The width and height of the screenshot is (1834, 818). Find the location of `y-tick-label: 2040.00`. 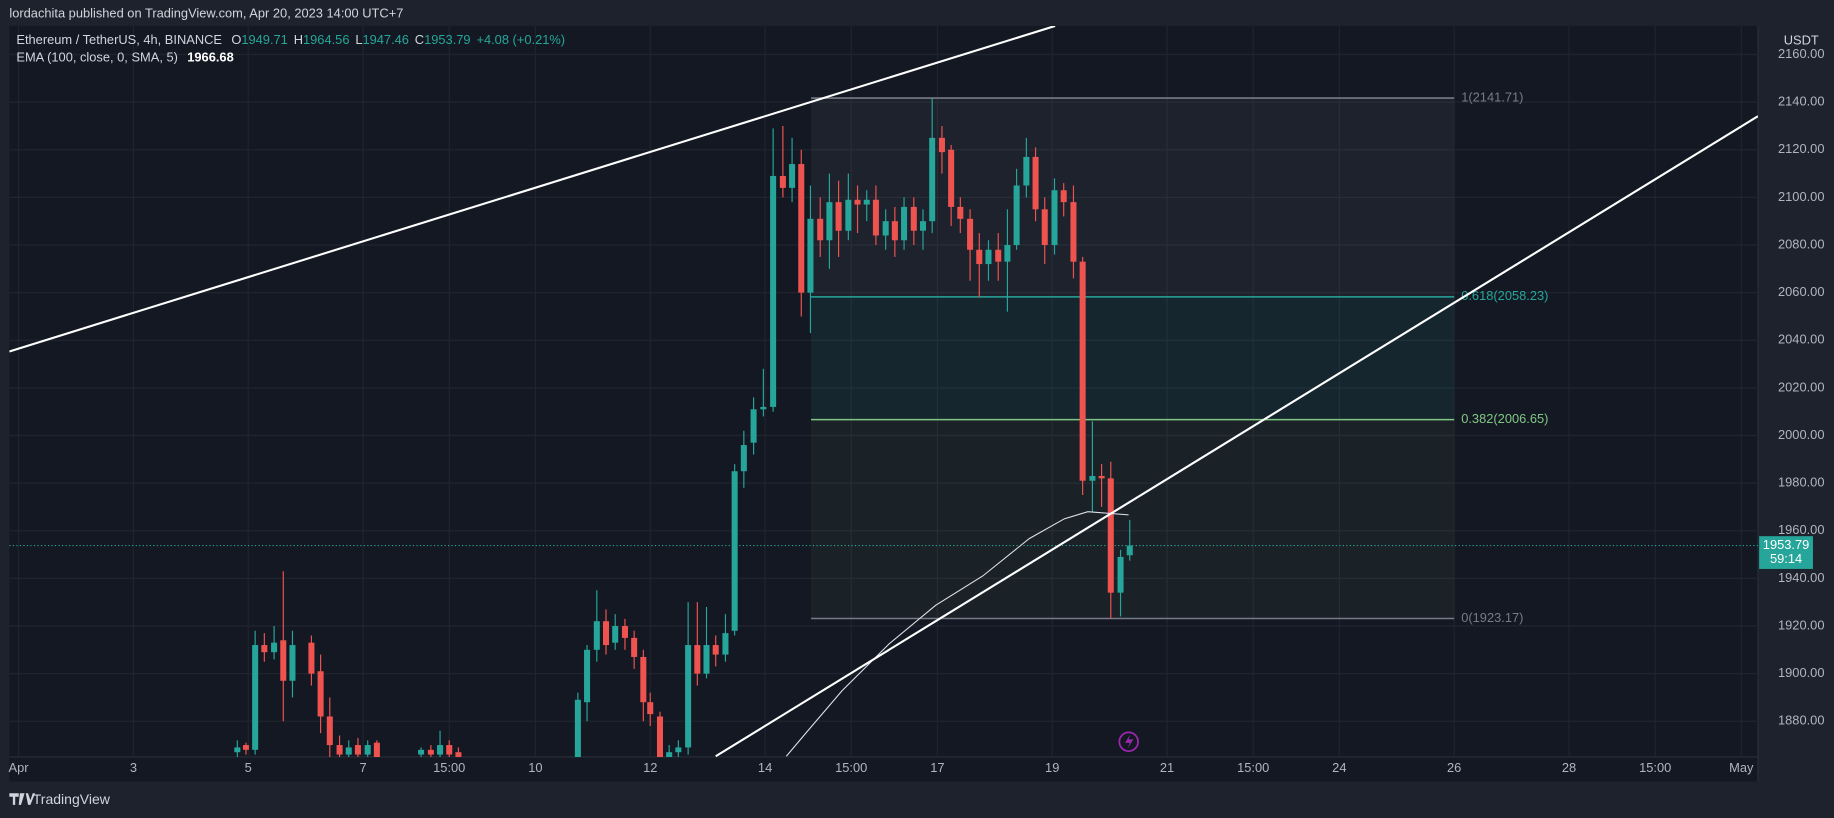

y-tick-label: 2040.00 is located at coordinates (1801, 339).